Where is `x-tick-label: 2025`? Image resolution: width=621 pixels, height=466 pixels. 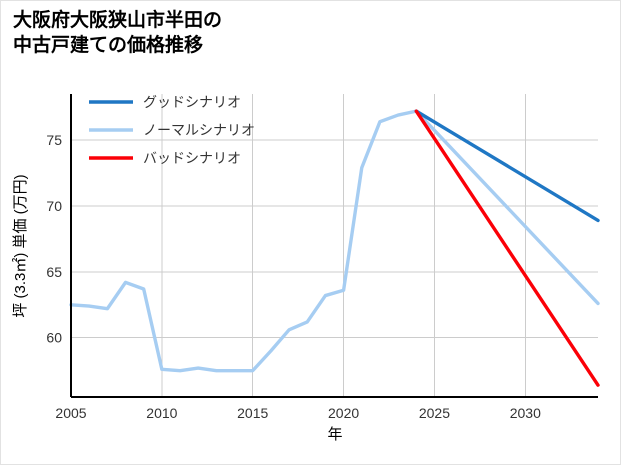 x-tick-label: 2025 is located at coordinates (434, 413).